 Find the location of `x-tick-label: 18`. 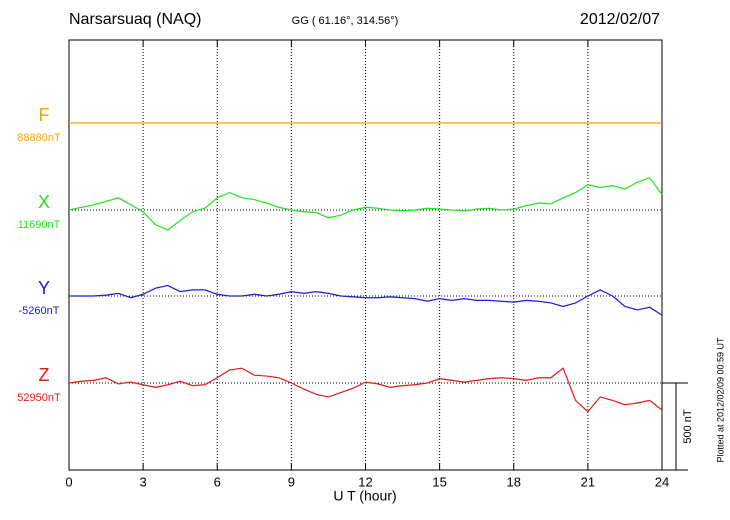

x-tick-label: 18 is located at coordinates (514, 481).